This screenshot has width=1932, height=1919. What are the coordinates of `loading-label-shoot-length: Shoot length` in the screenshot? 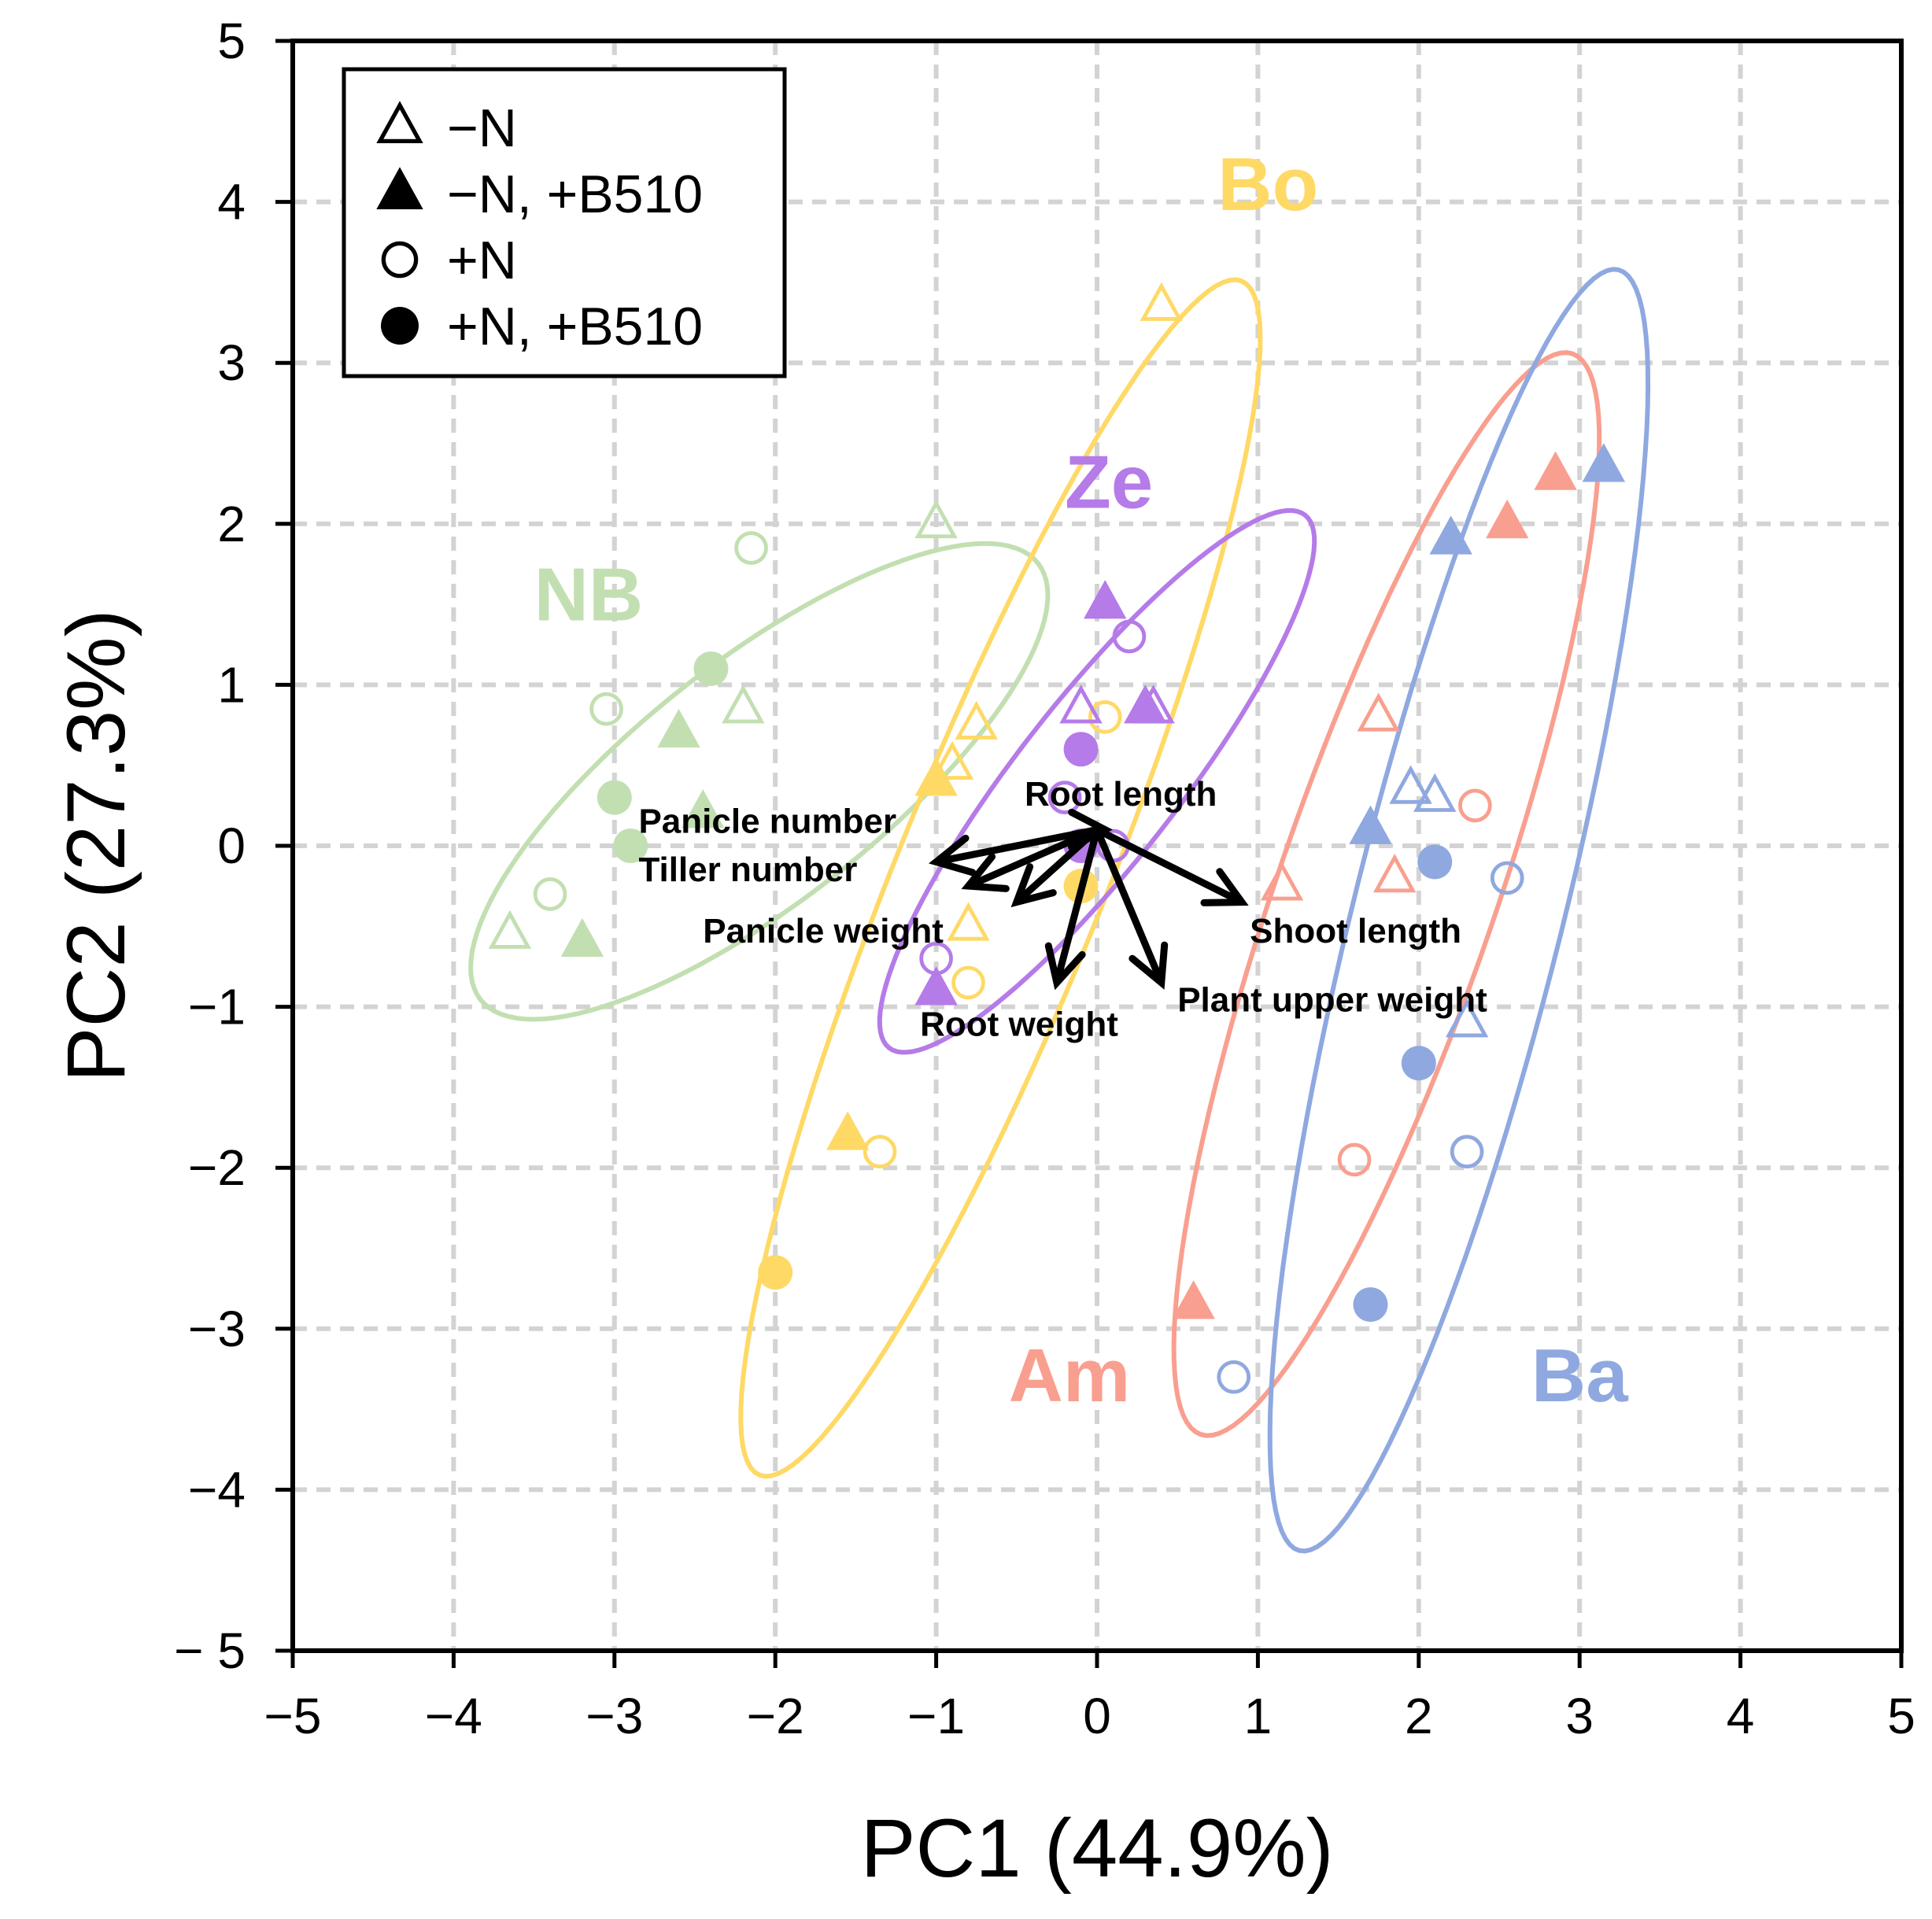 It's located at (1355, 931).